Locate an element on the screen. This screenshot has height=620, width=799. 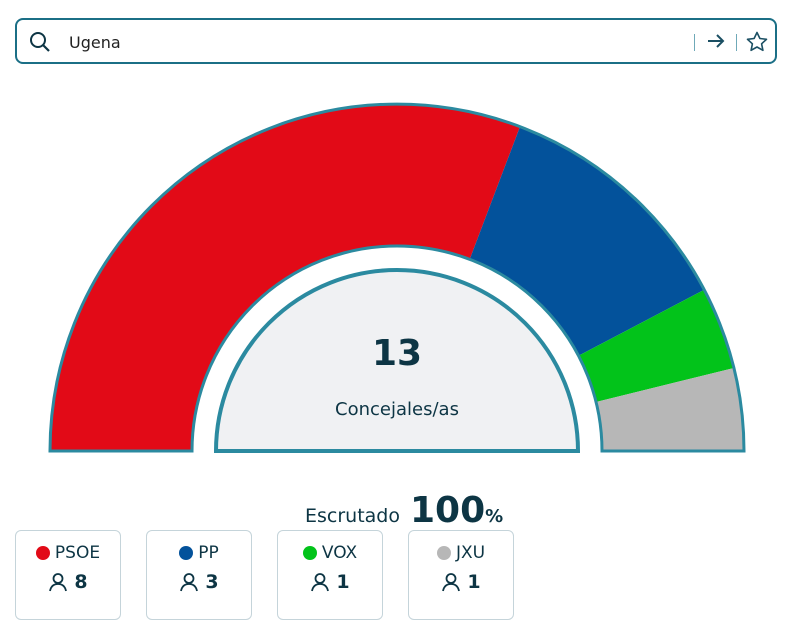
scrutiny: Escrutado 100 % is located at coordinates (404, 510).